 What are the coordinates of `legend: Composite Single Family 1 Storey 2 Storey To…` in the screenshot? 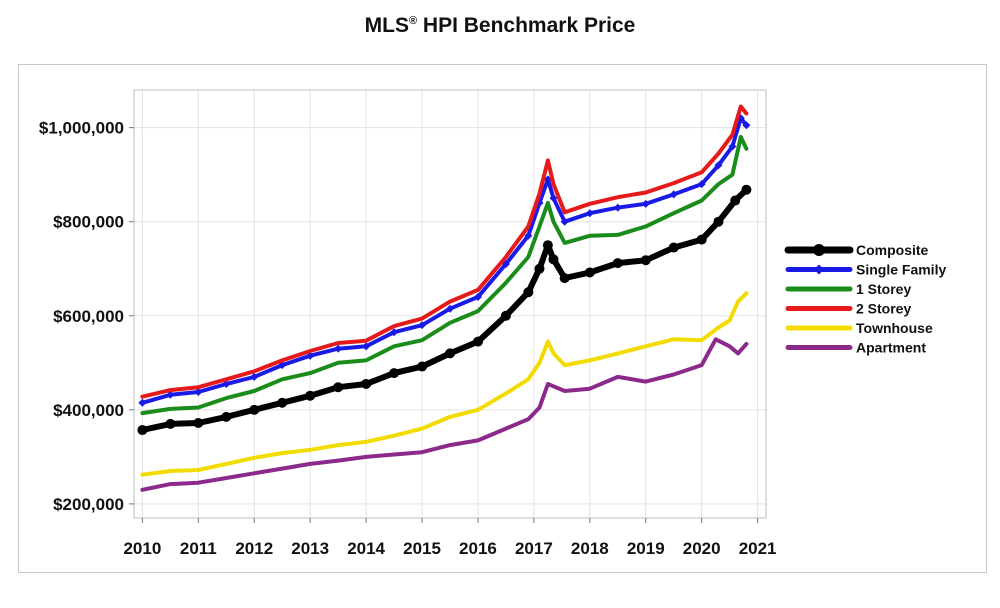 It's located at (865, 299).